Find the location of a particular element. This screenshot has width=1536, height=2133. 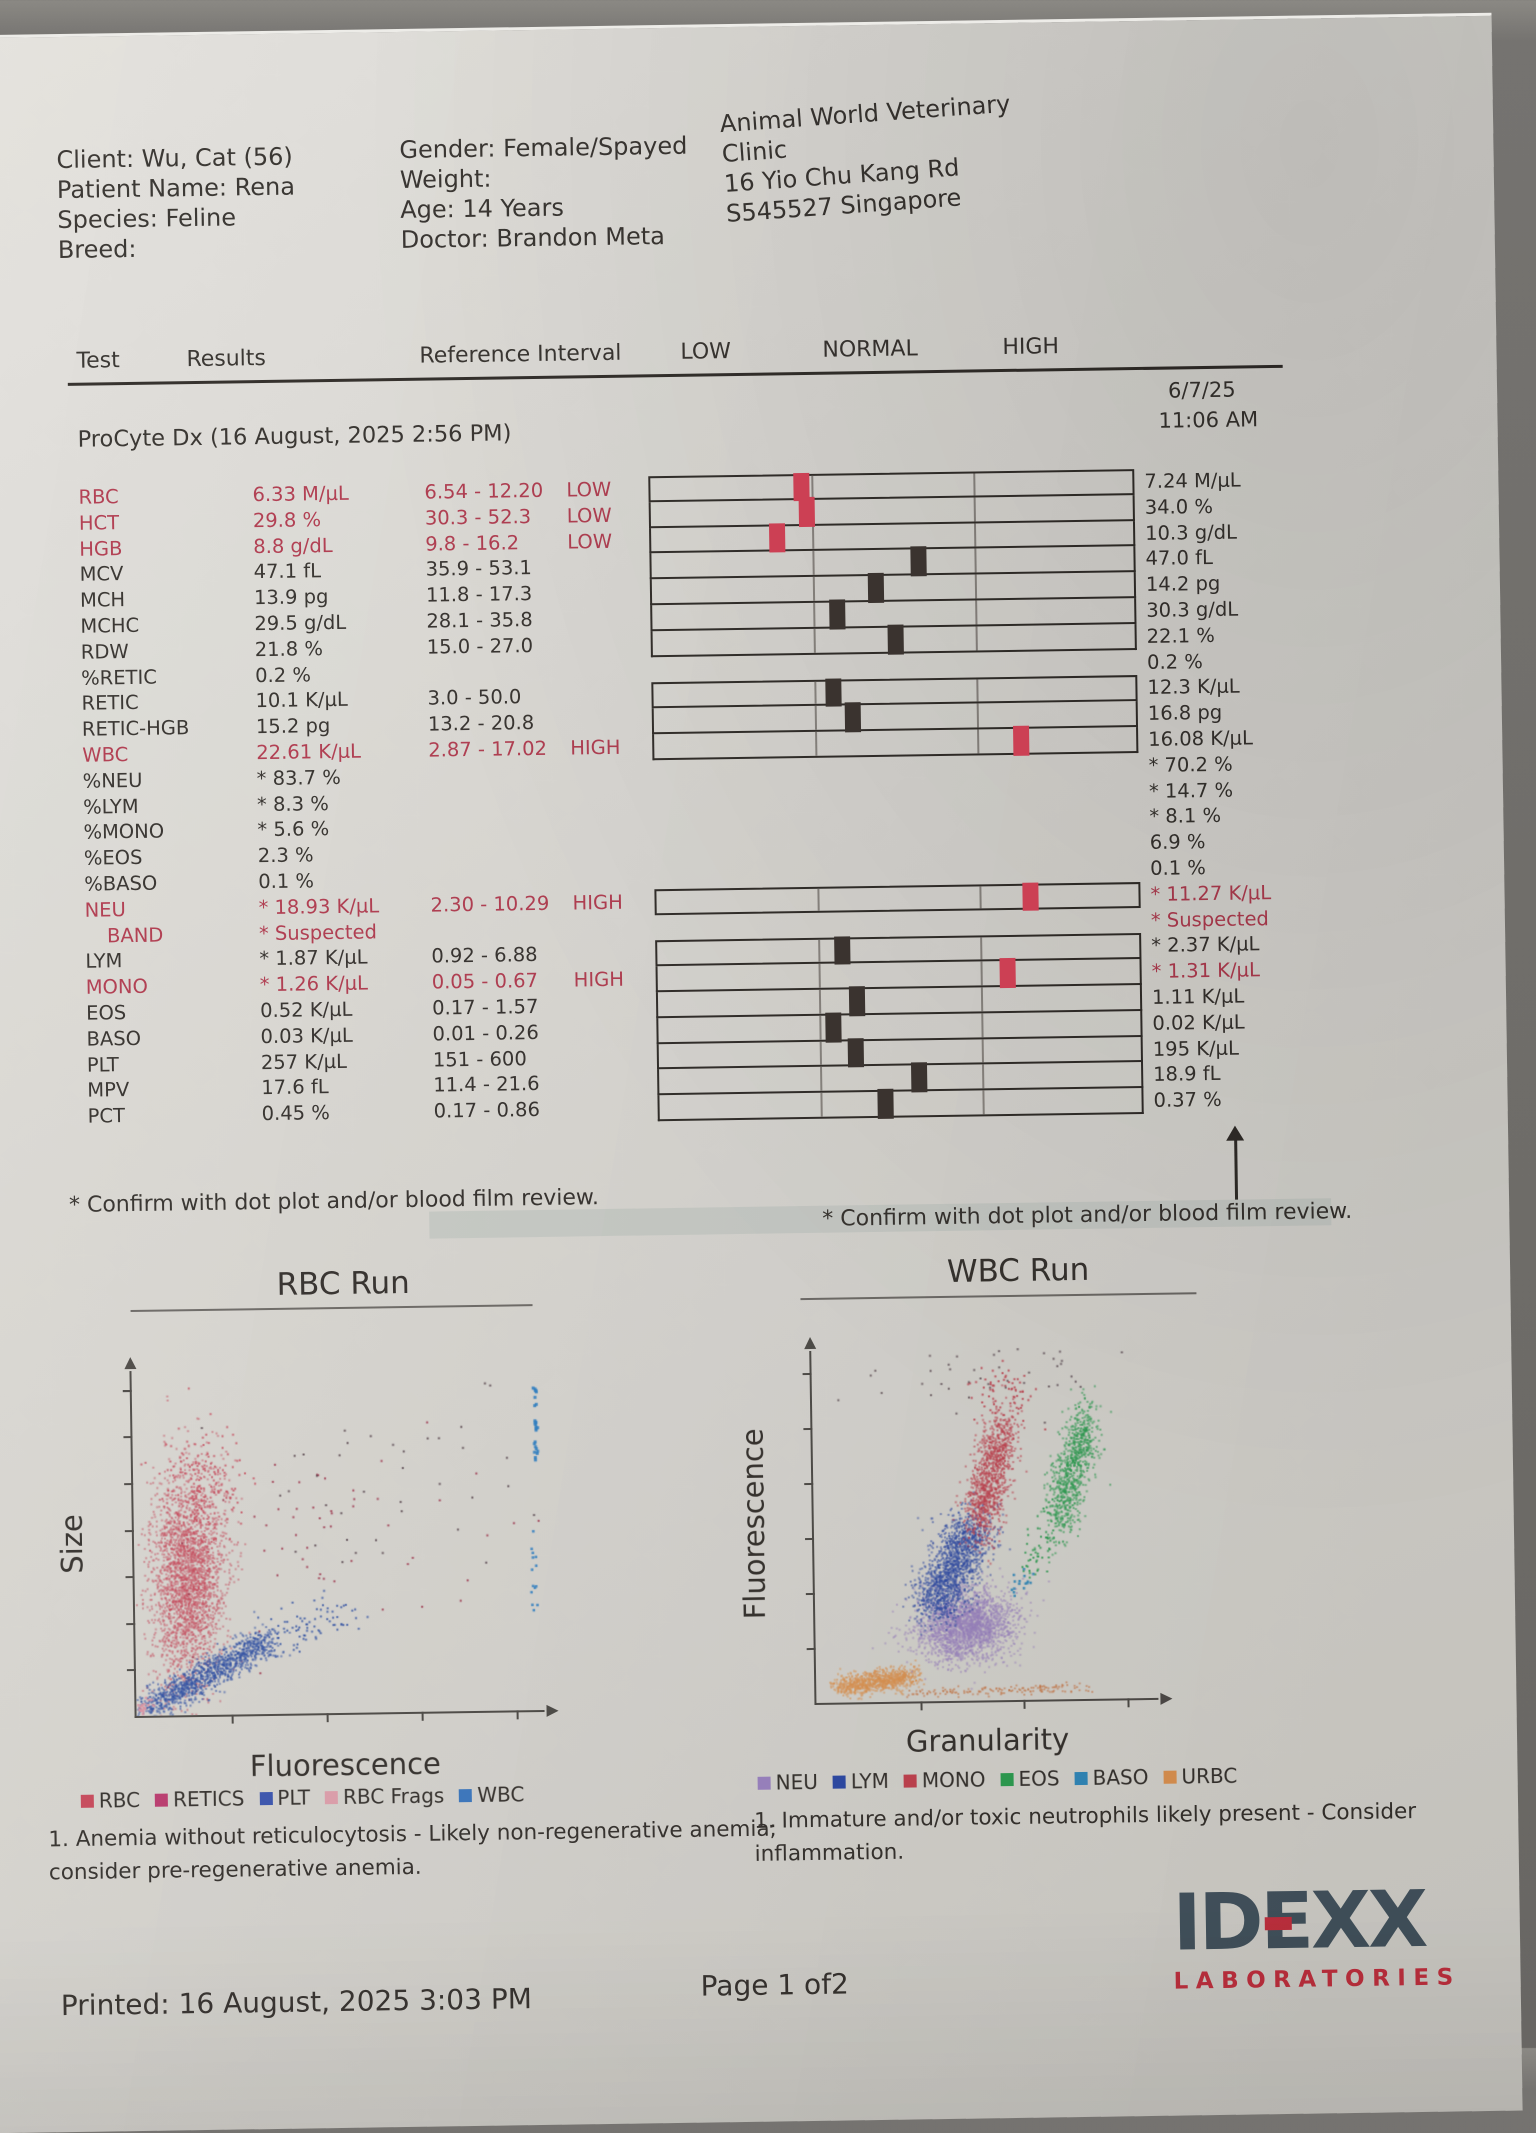

wbc-title-underline is located at coordinates (998, 1296).